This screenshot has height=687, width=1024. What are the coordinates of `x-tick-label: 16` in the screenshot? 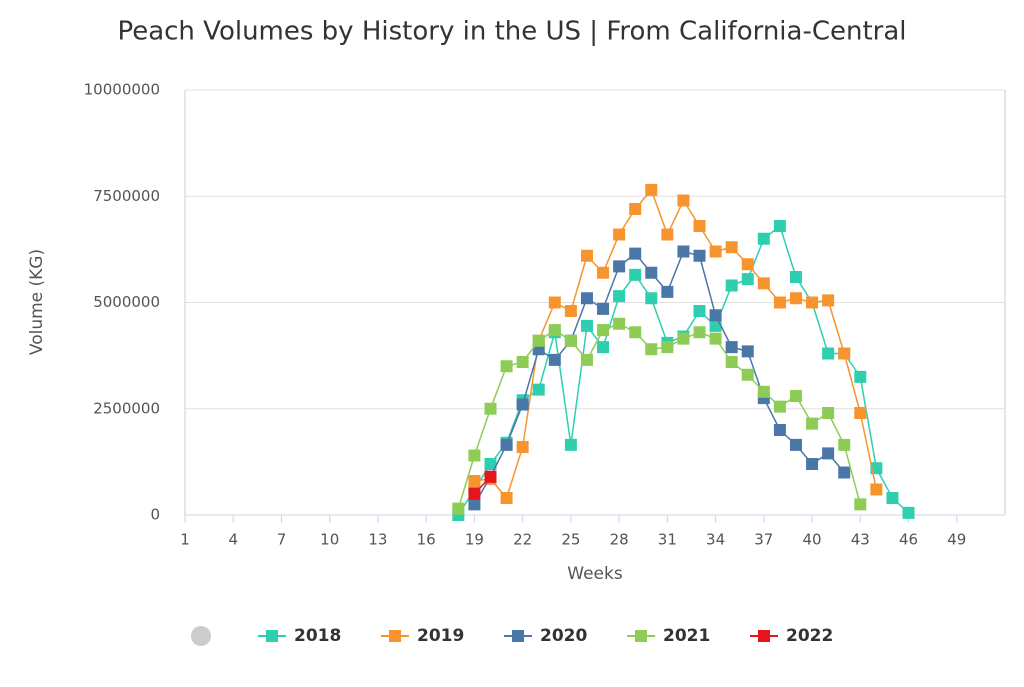 It's located at (426, 540).